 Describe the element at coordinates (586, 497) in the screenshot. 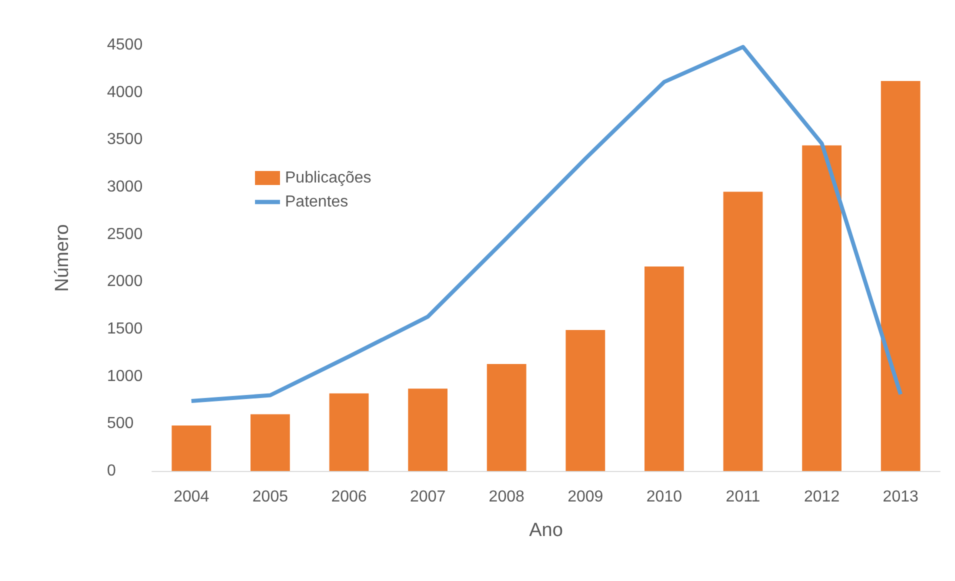

I see `x-tick-label: 2009` at that location.